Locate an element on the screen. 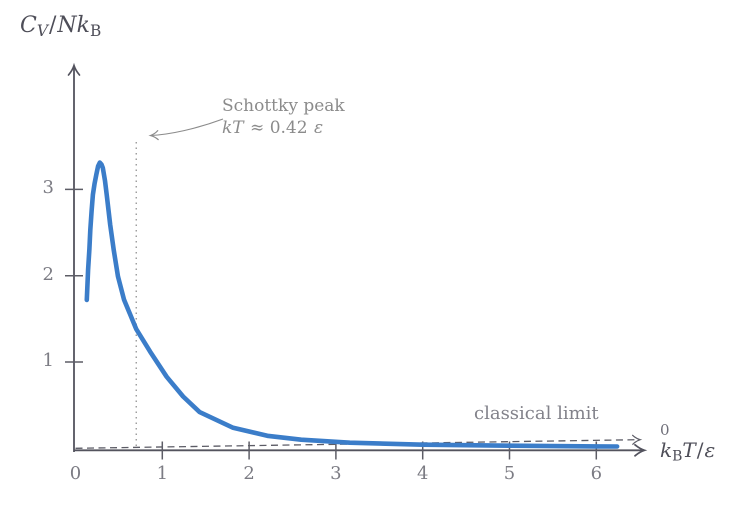 The image size is (745, 512). annotation-line1: Schottky peak is located at coordinates (283, 106).